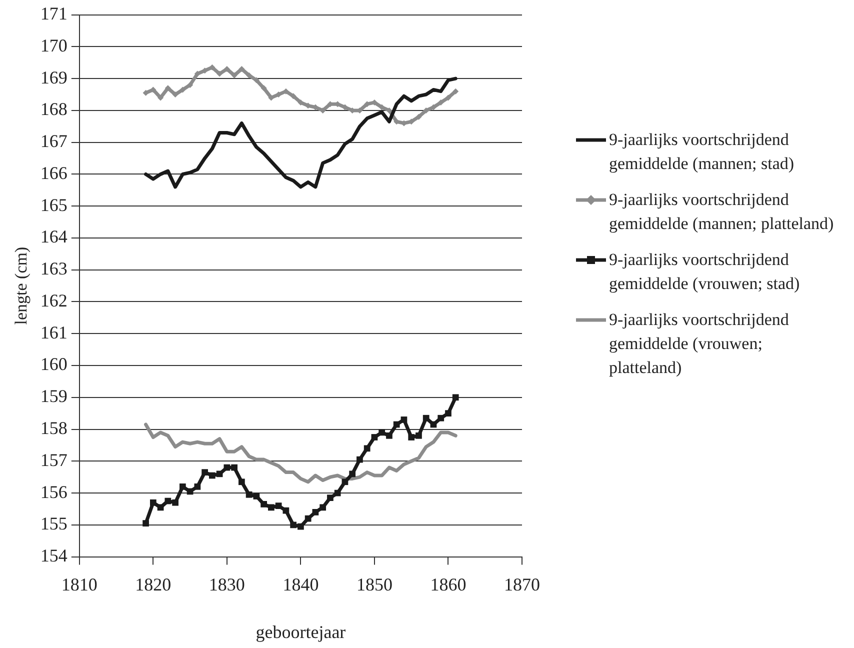  Describe the element at coordinates (54, 556) in the screenshot. I see `y-tick-label: 154` at that location.